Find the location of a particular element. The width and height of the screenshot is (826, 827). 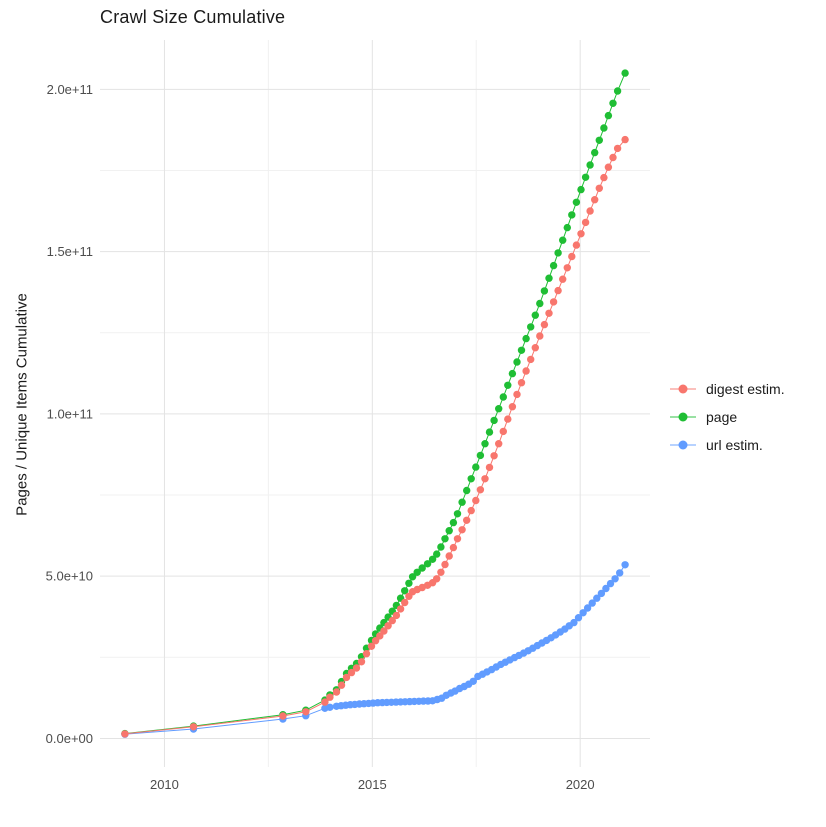

y-axis-title: Pages / Unique Items Cumulative is located at coordinates (22, 404).